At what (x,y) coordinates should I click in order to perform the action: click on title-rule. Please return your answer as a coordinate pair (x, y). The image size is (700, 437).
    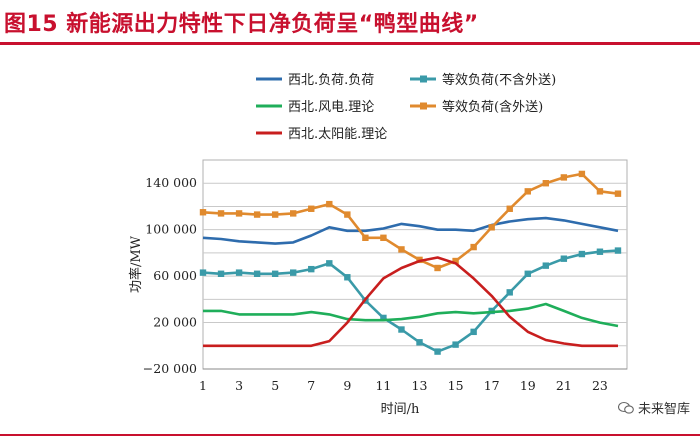
    Looking at the image, I should click on (350, 43).